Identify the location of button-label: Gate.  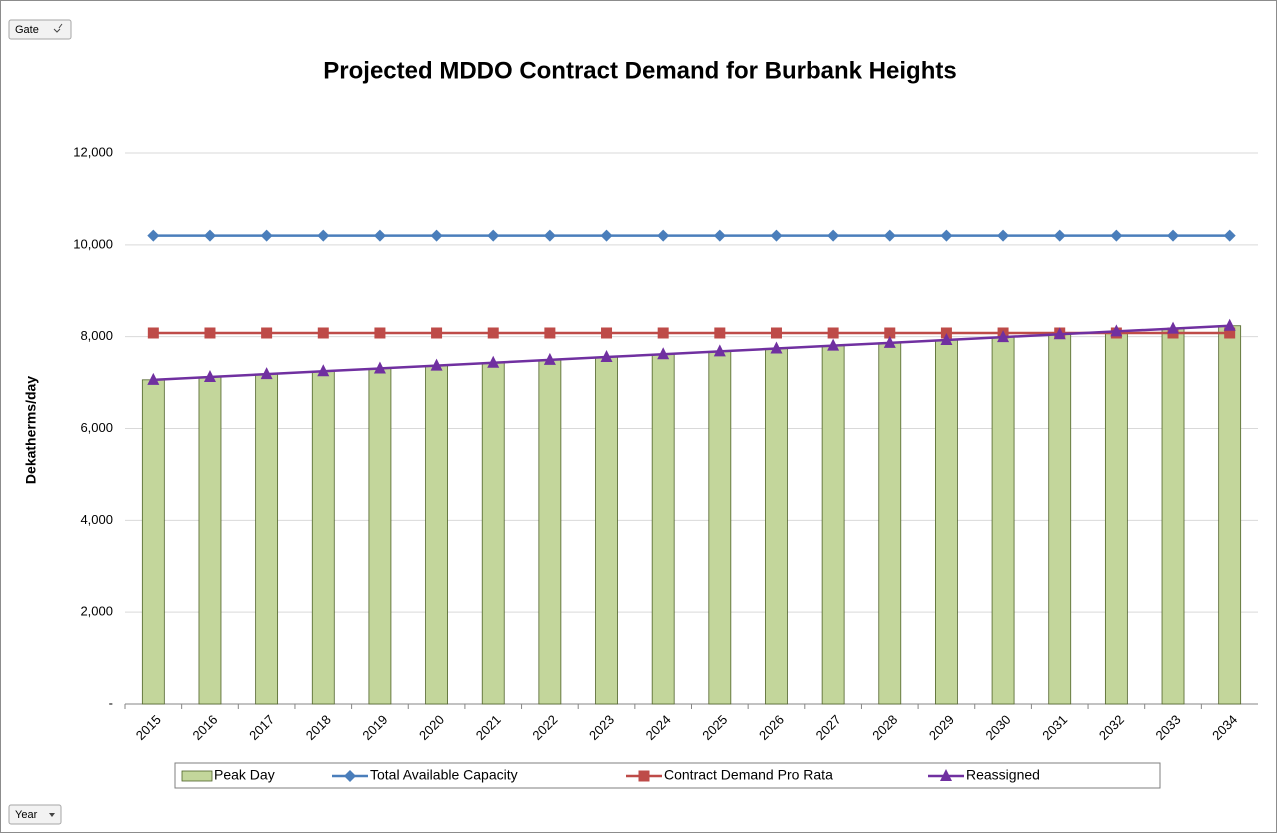
(27, 30).